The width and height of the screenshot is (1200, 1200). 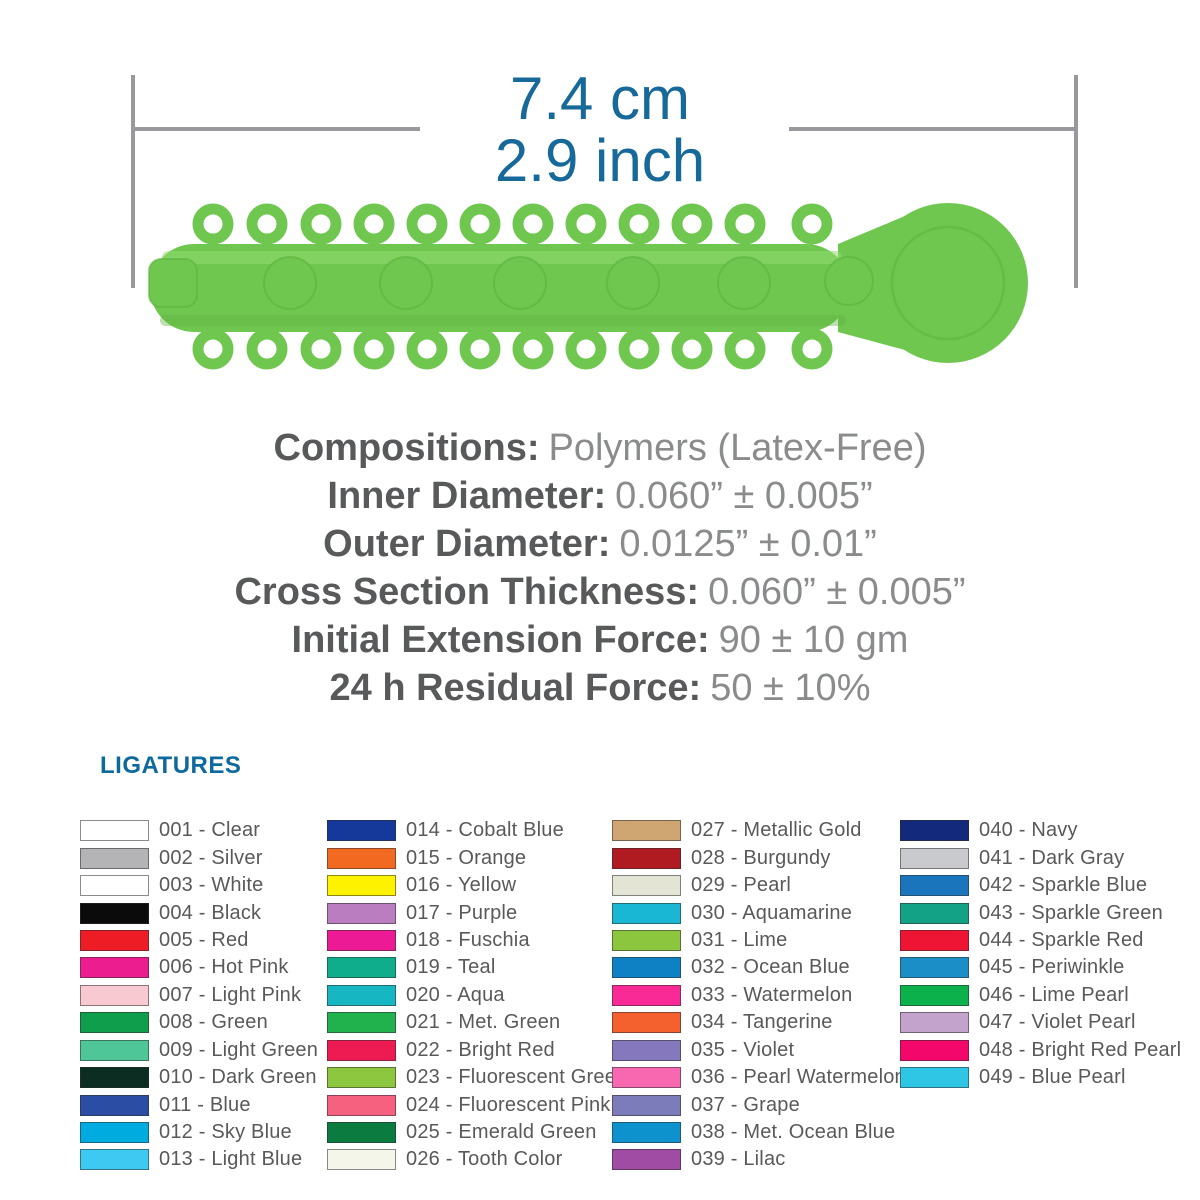 I want to click on ligature-item: 023 - Fluorescent Green, so click(x=477, y=1077).